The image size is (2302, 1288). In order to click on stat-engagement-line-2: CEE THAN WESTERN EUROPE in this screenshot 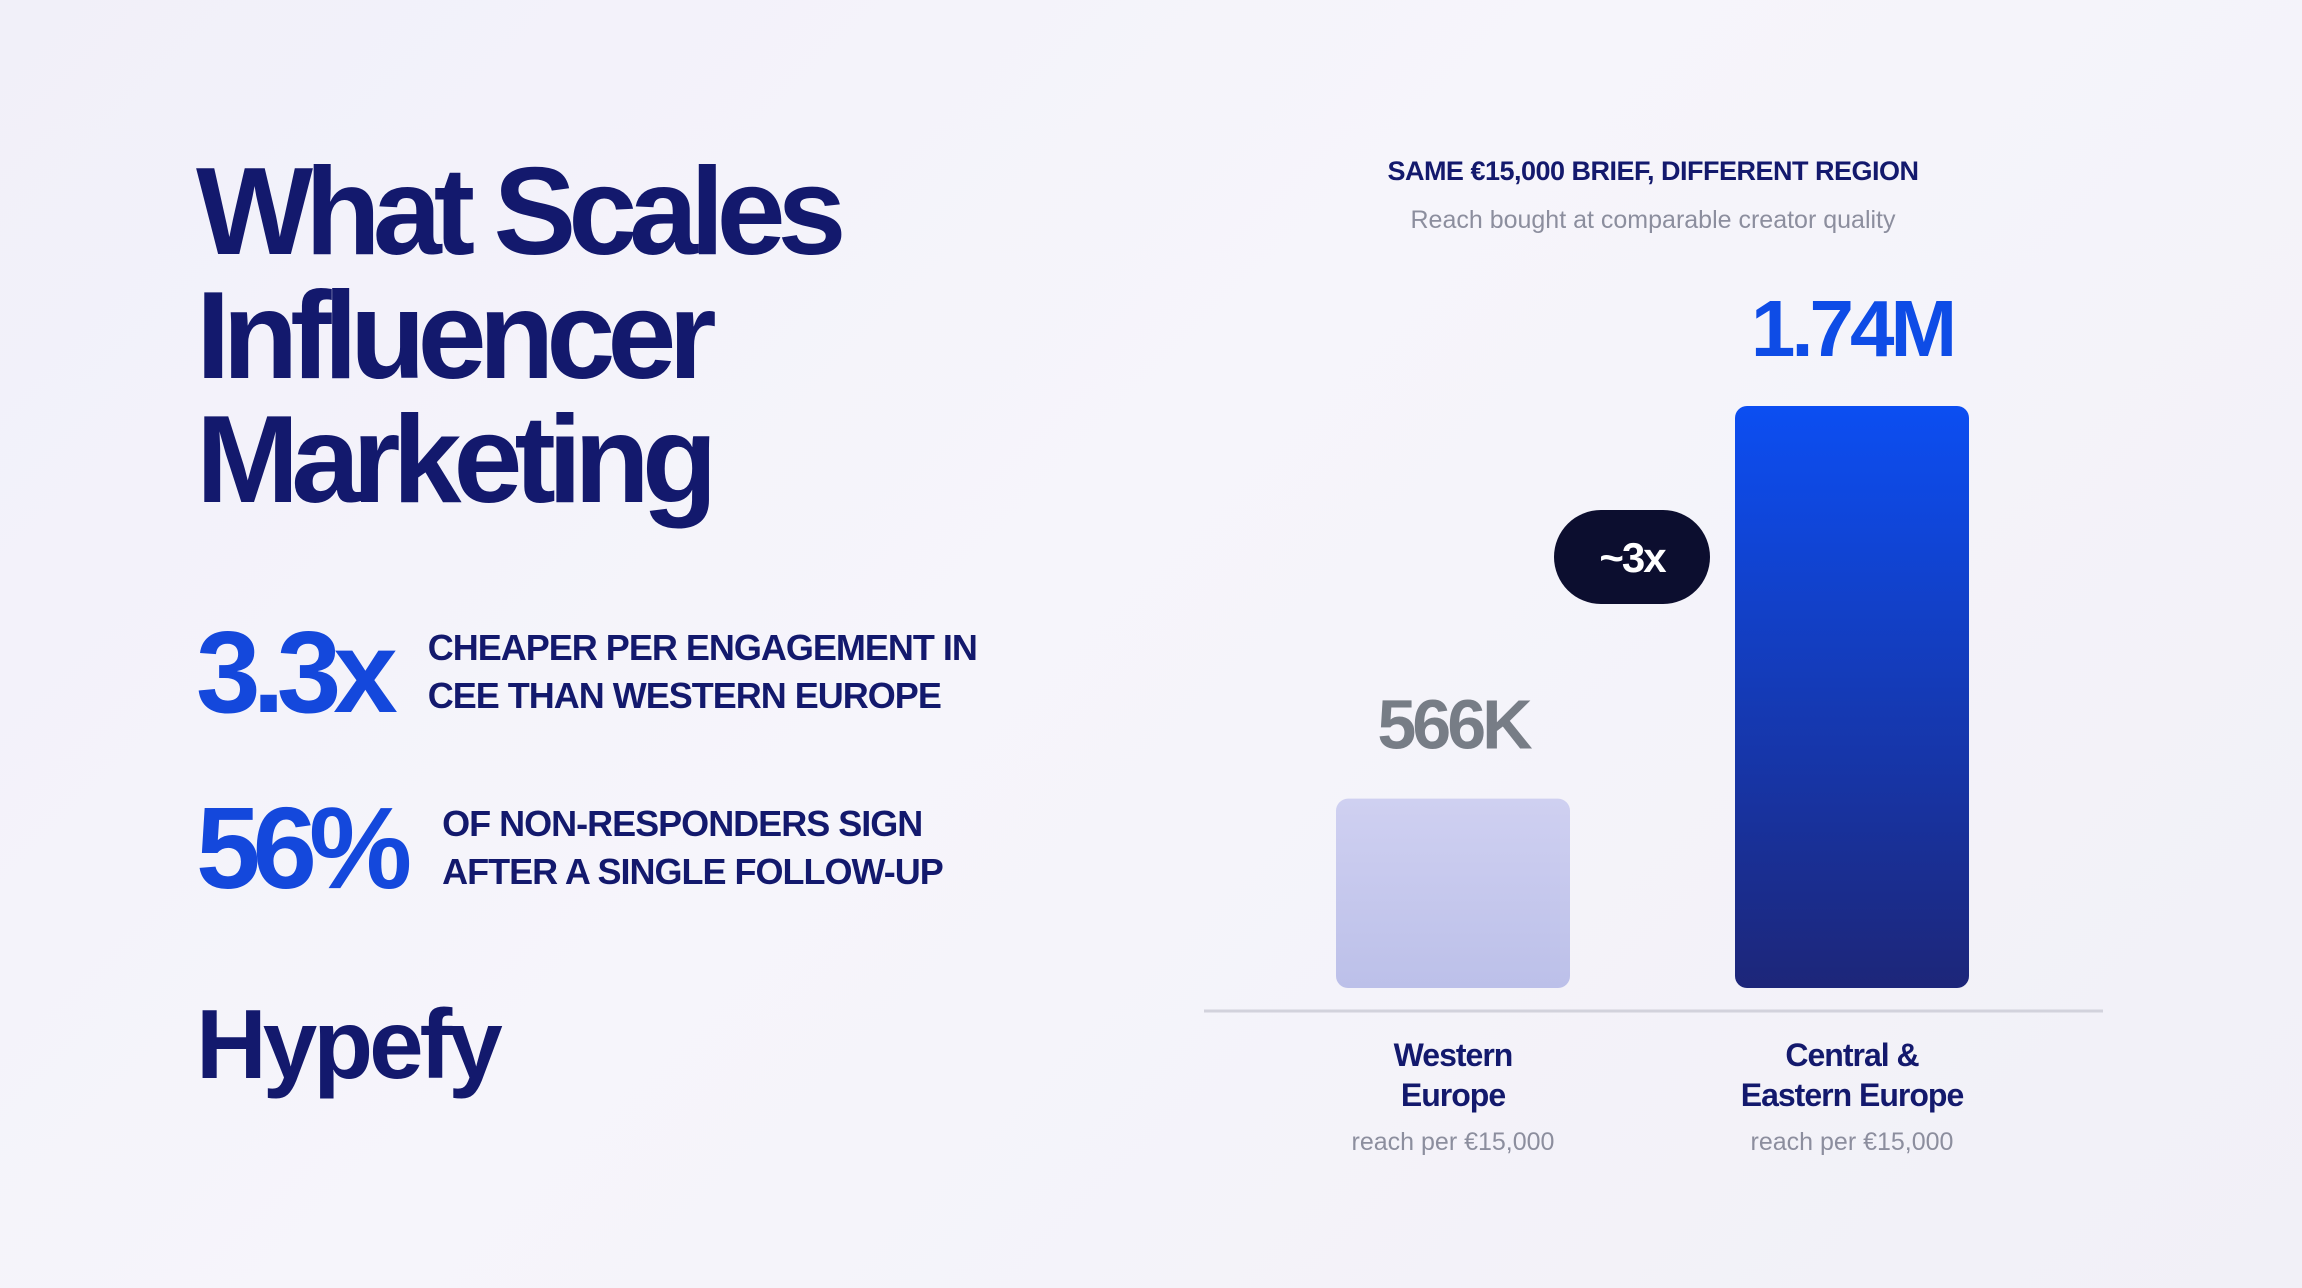, I will do `click(684, 695)`.